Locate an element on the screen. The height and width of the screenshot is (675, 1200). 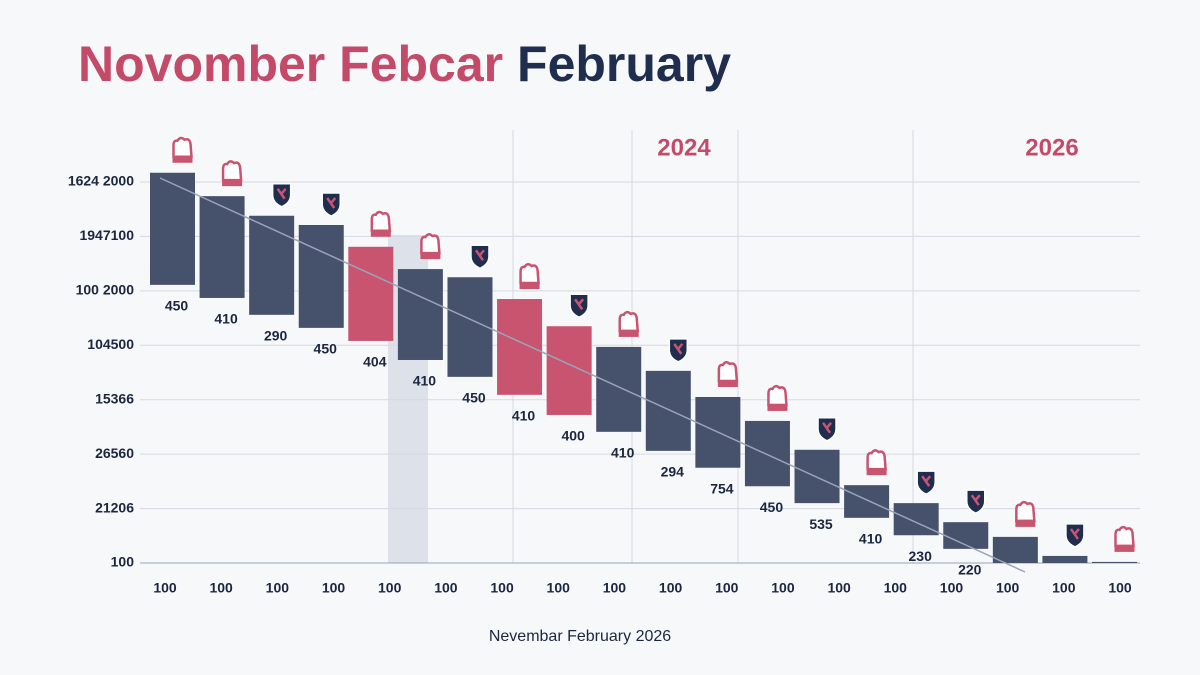
y-tick-label: 26560 is located at coordinates (114, 453).